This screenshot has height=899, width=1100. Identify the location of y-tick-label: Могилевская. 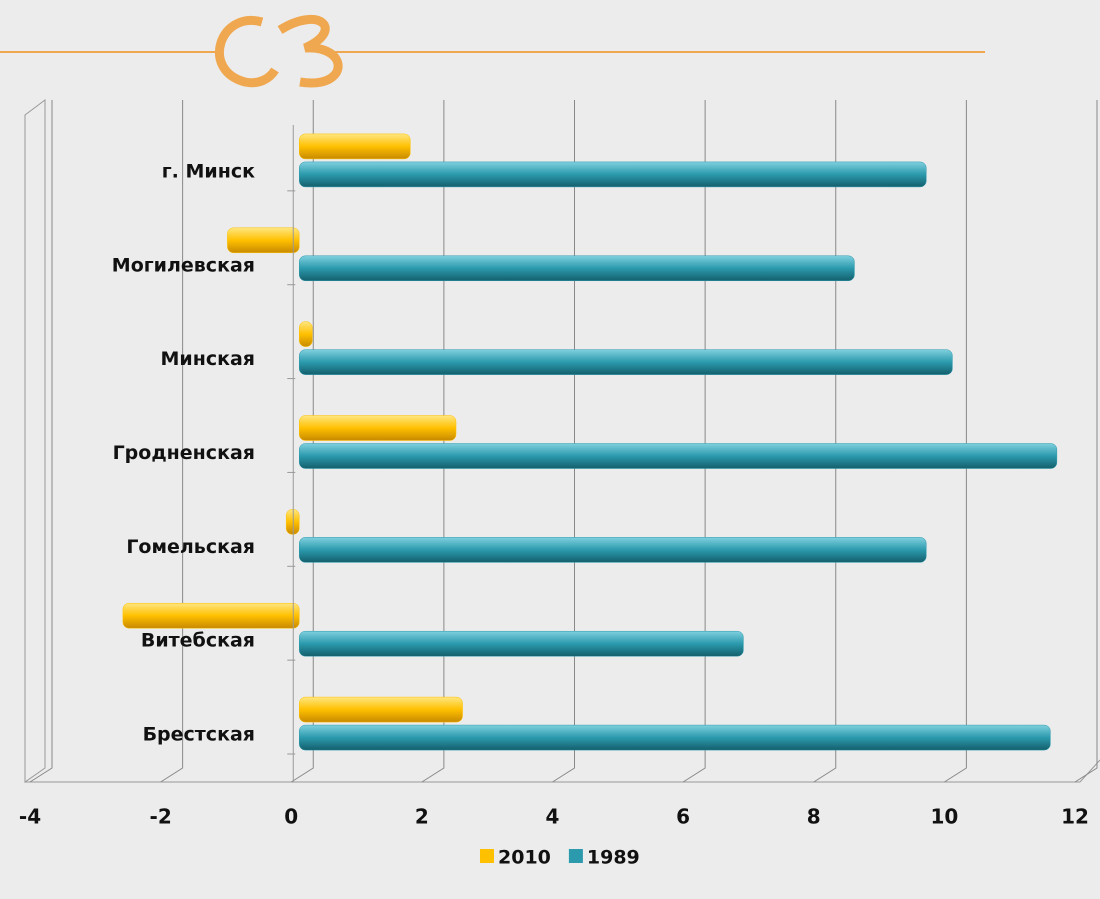
(183, 265).